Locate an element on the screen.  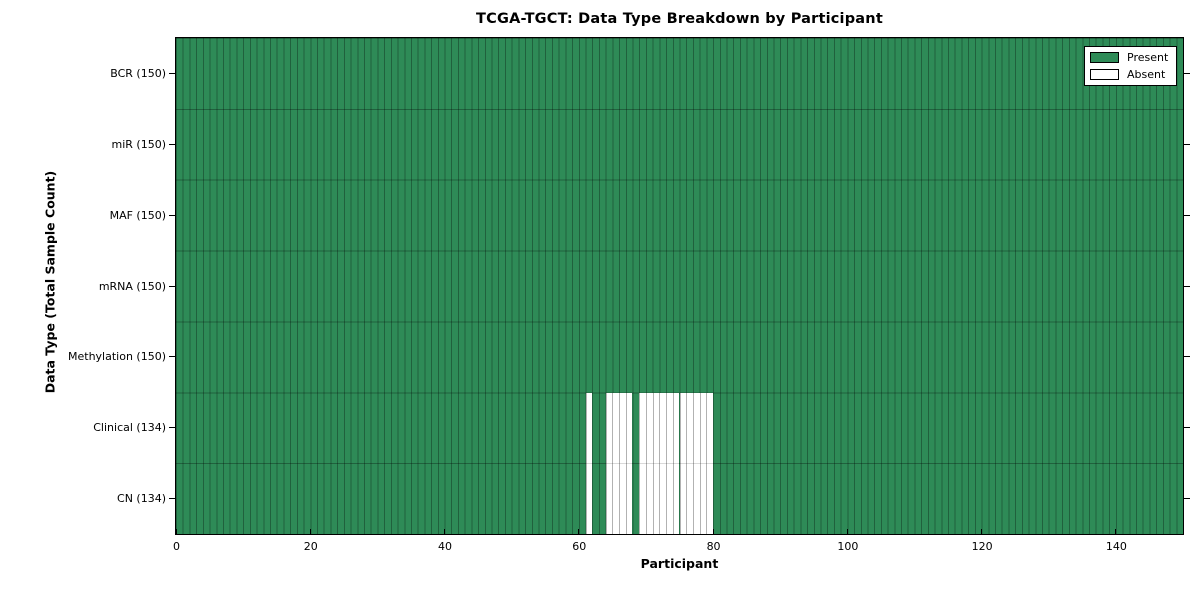
y-tick-label: miR (150) is located at coordinates (139, 144).